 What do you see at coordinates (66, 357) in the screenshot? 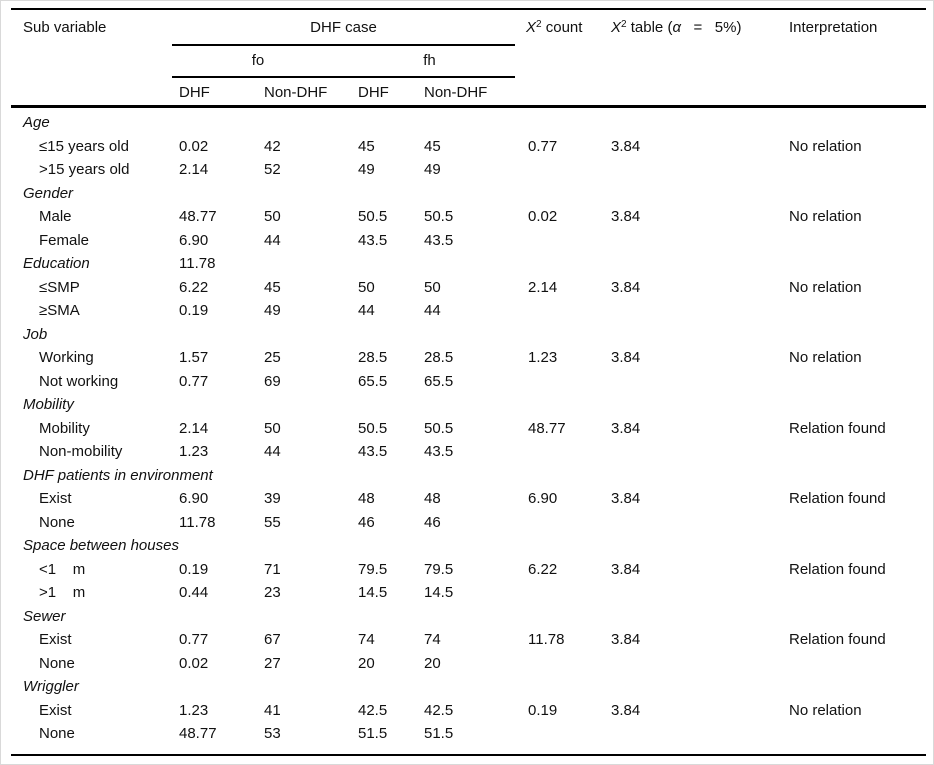
I see `sub-variable-cell: Working` at bounding box center [66, 357].